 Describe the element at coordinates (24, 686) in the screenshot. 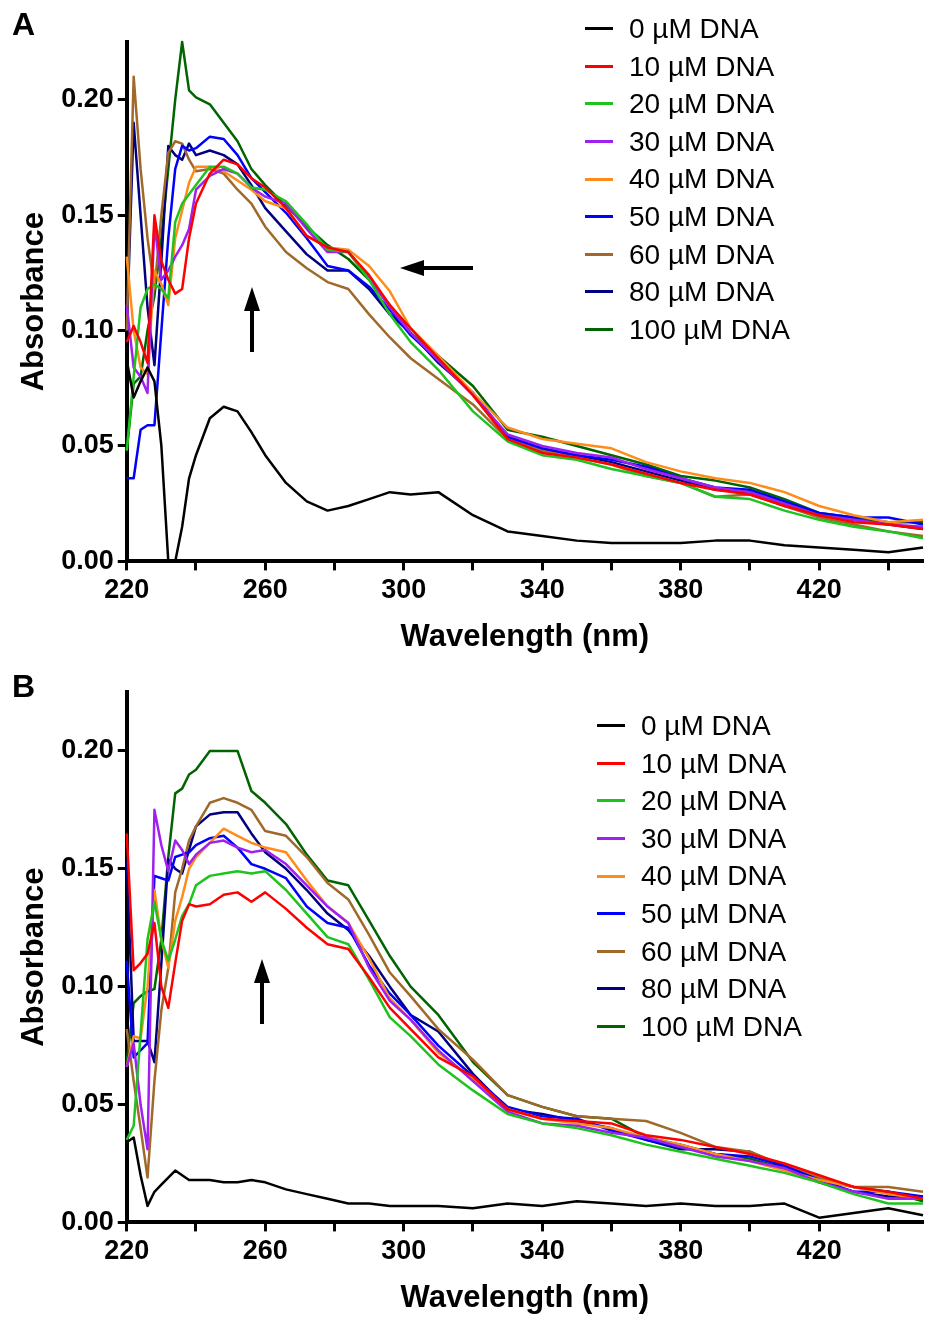

I see `chart-title: B` at that location.